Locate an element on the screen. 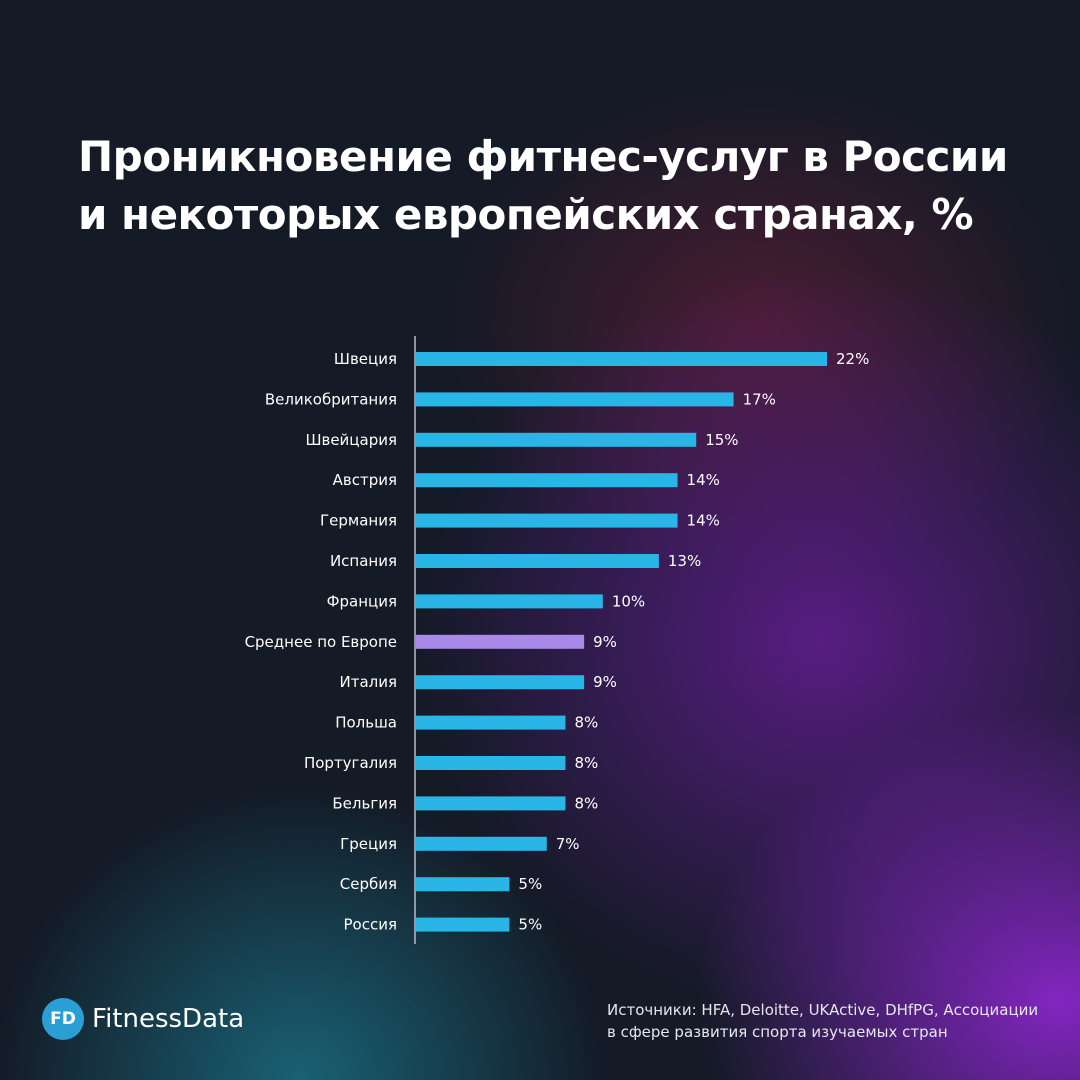 Image resolution: width=1080 pixels, height=1080 pixels. chart-title-line-1: Проникновение фитнес-услуг в России is located at coordinates (543, 156).